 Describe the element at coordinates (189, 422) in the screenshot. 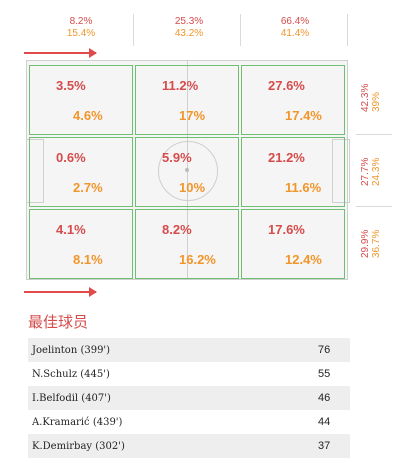

I see `player-row: A.Kramarić (439') 44` at that location.